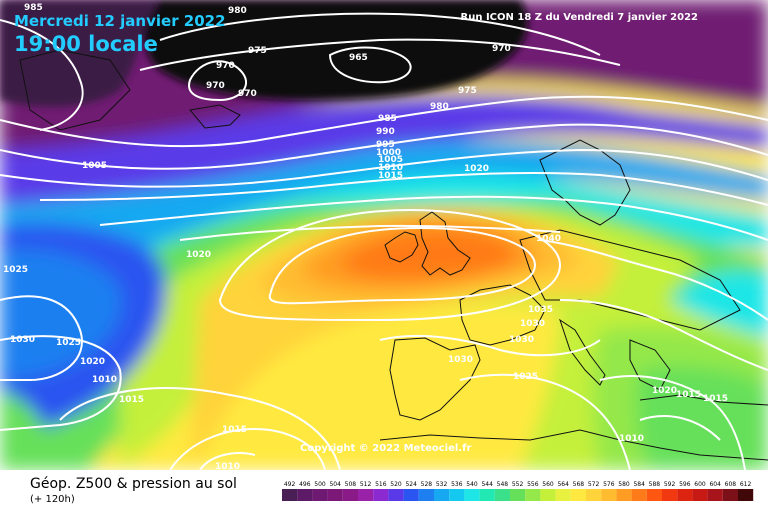  What do you see at coordinates (396, 484) in the screenshot?
I see `legend-tick-label: 520` at bounding box center [396, 484].